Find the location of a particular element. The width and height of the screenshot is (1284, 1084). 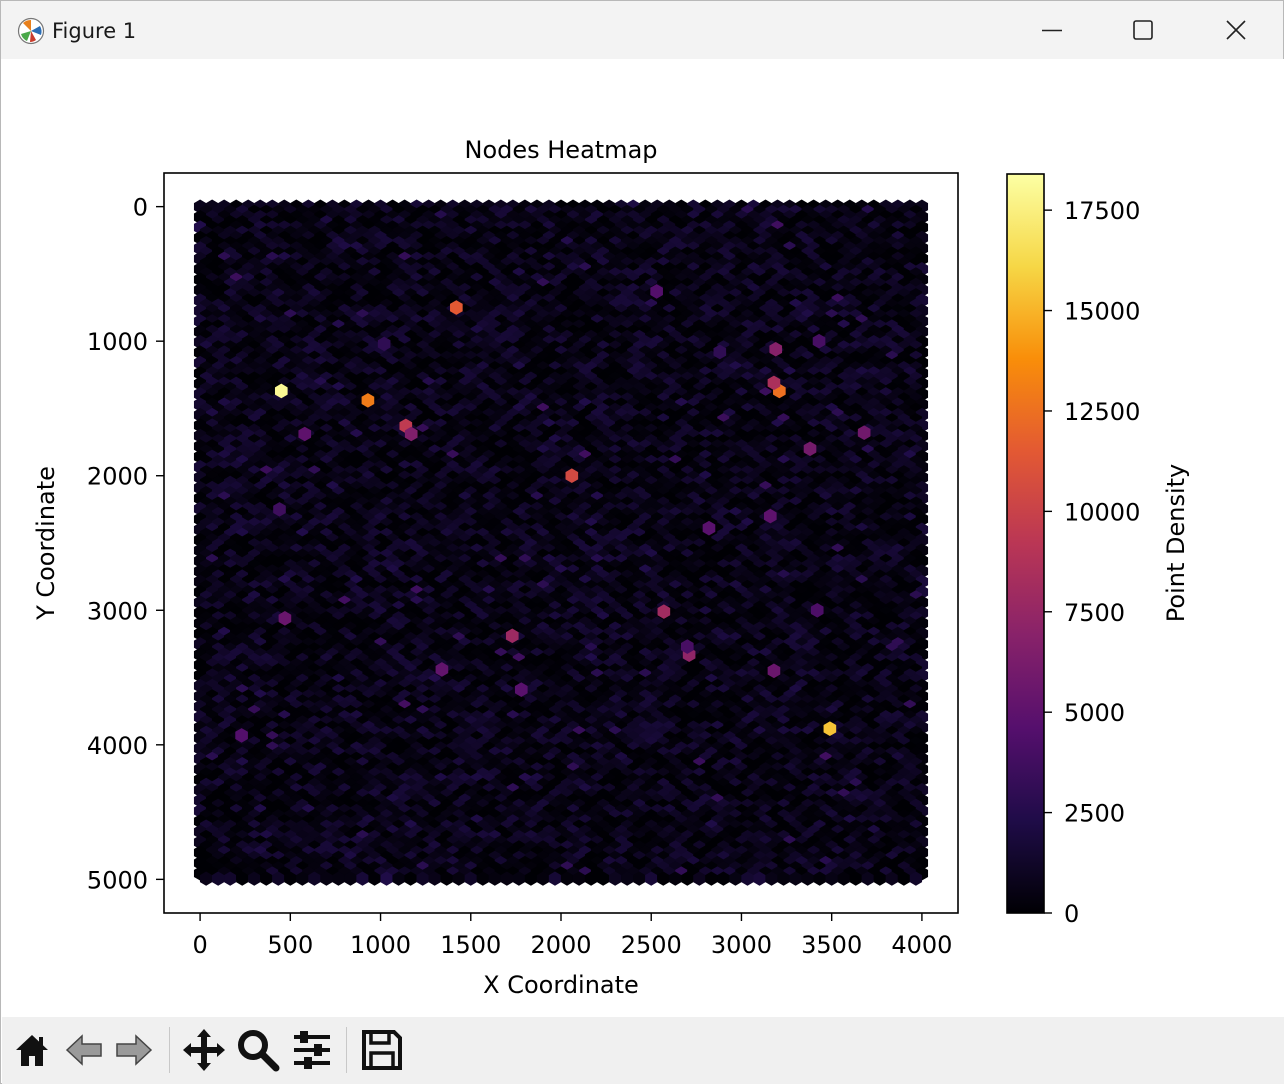

window-title: Figure 1 is located at coordinates (94, 31).